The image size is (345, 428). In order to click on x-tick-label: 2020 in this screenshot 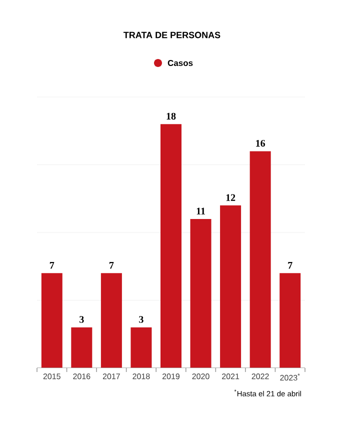, I will do `click(201, 377)`.